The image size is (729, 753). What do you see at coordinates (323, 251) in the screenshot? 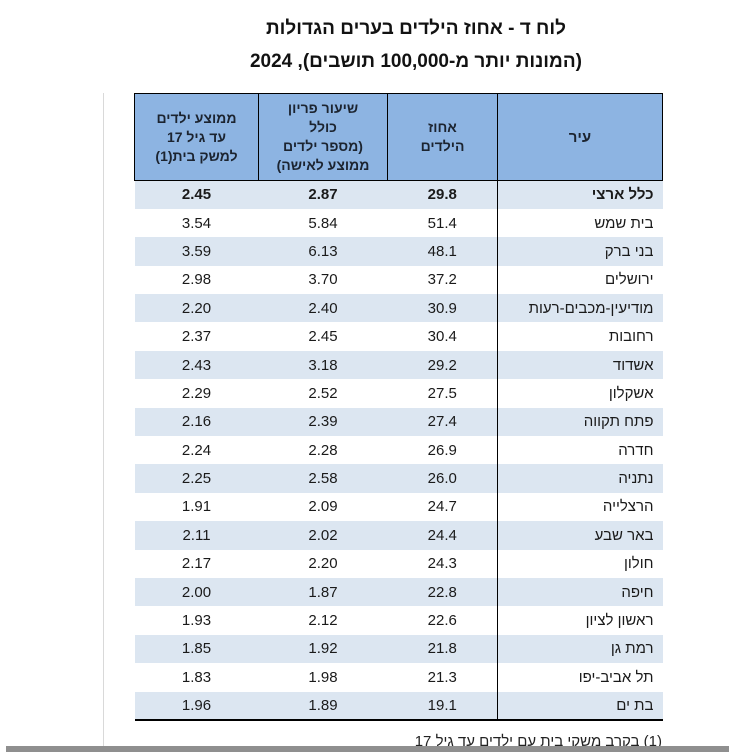
I see `fertility-cell: 6.13` at bounding box center [323, 251].